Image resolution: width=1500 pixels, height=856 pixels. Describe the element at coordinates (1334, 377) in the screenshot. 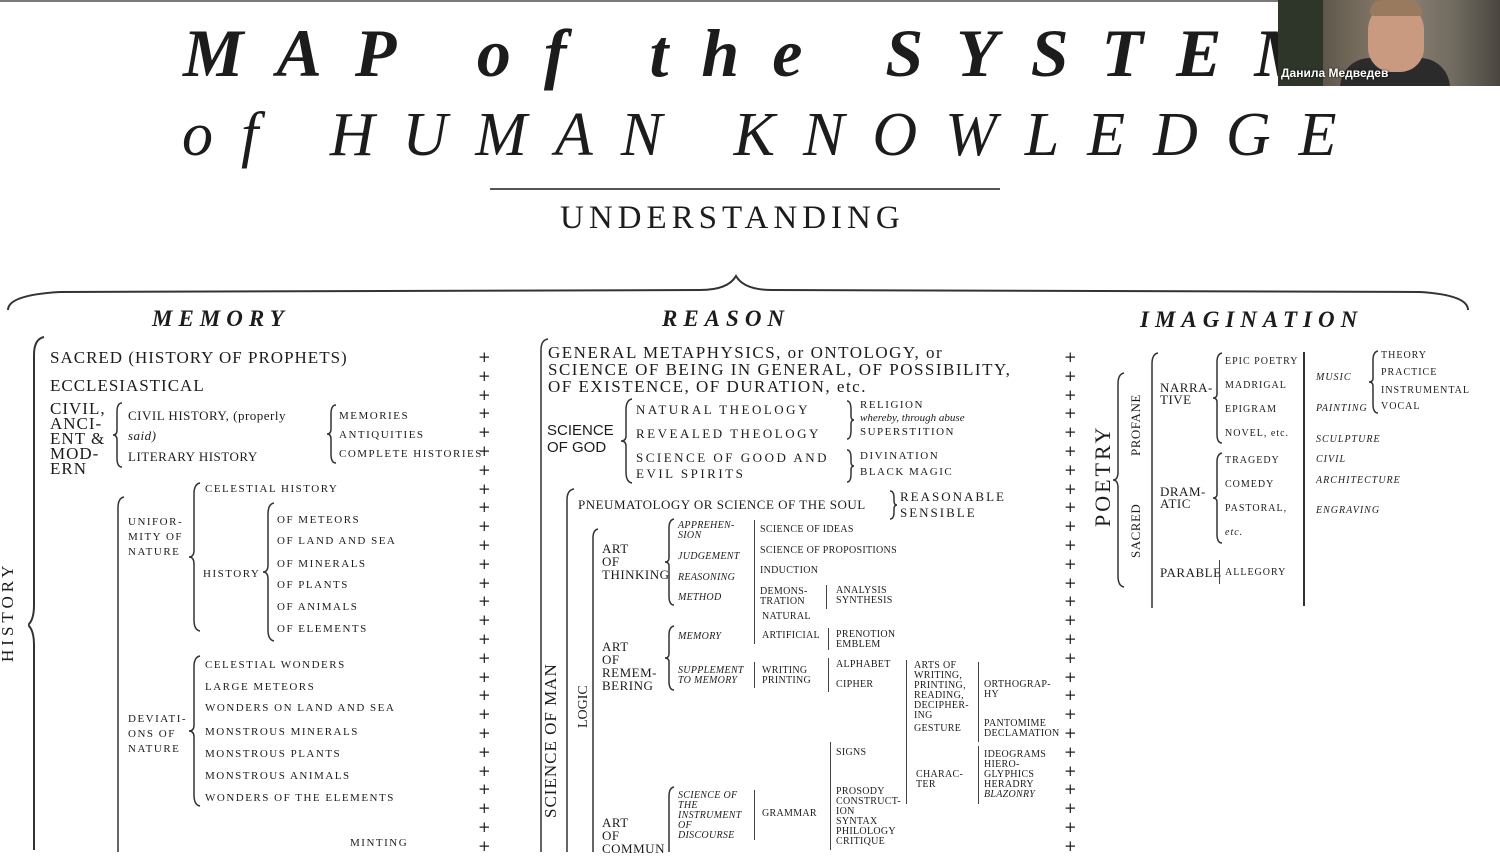

I see `music: MUSIC` at that location.